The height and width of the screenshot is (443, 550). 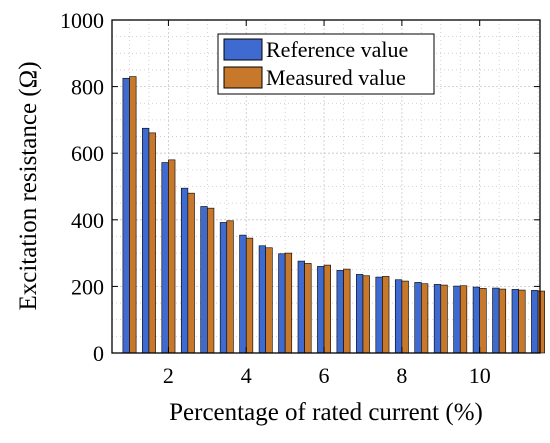 I want to click on y-tick-label: 800, so click(x=87, y=87).